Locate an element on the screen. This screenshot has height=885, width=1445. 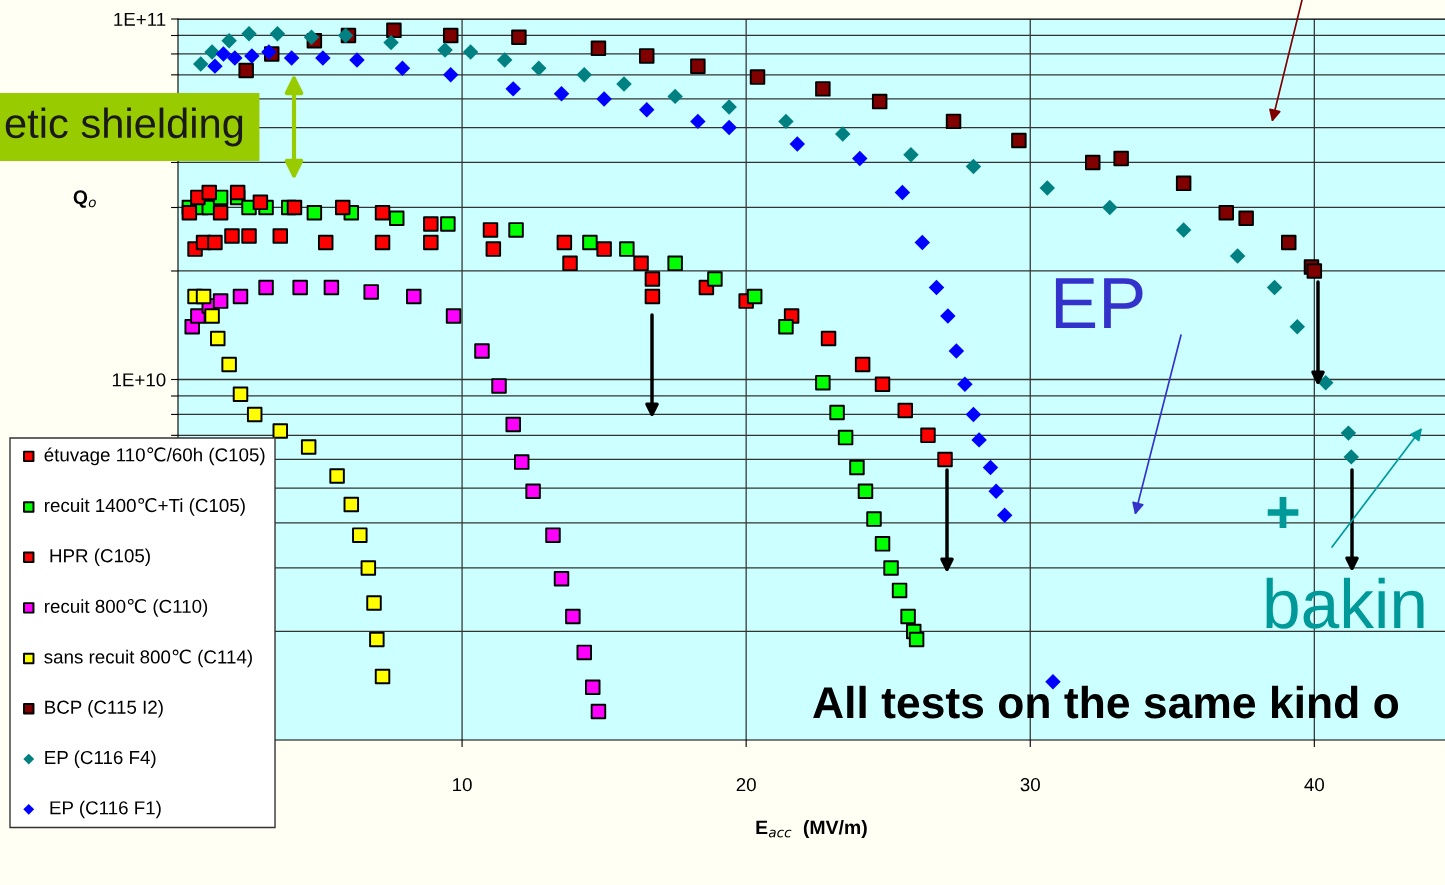
x-tick-label: 40 is located at coordinates (1314, 785).